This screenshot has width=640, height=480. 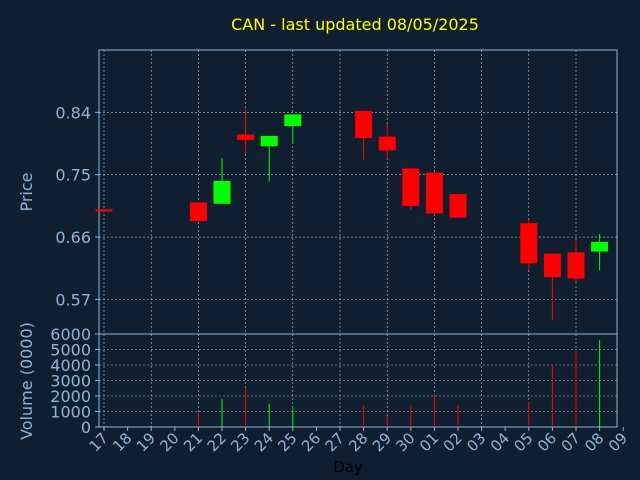 What do you see at coordinates (70, 334) in the screenshot?
I see `volume-tick-label: 6000` at bounding box center [70, 334].